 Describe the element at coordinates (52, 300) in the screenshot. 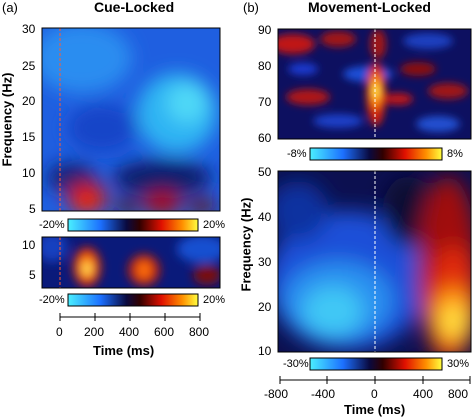

I see `panel-a-lower-colorbar-min: -20%` at that location.